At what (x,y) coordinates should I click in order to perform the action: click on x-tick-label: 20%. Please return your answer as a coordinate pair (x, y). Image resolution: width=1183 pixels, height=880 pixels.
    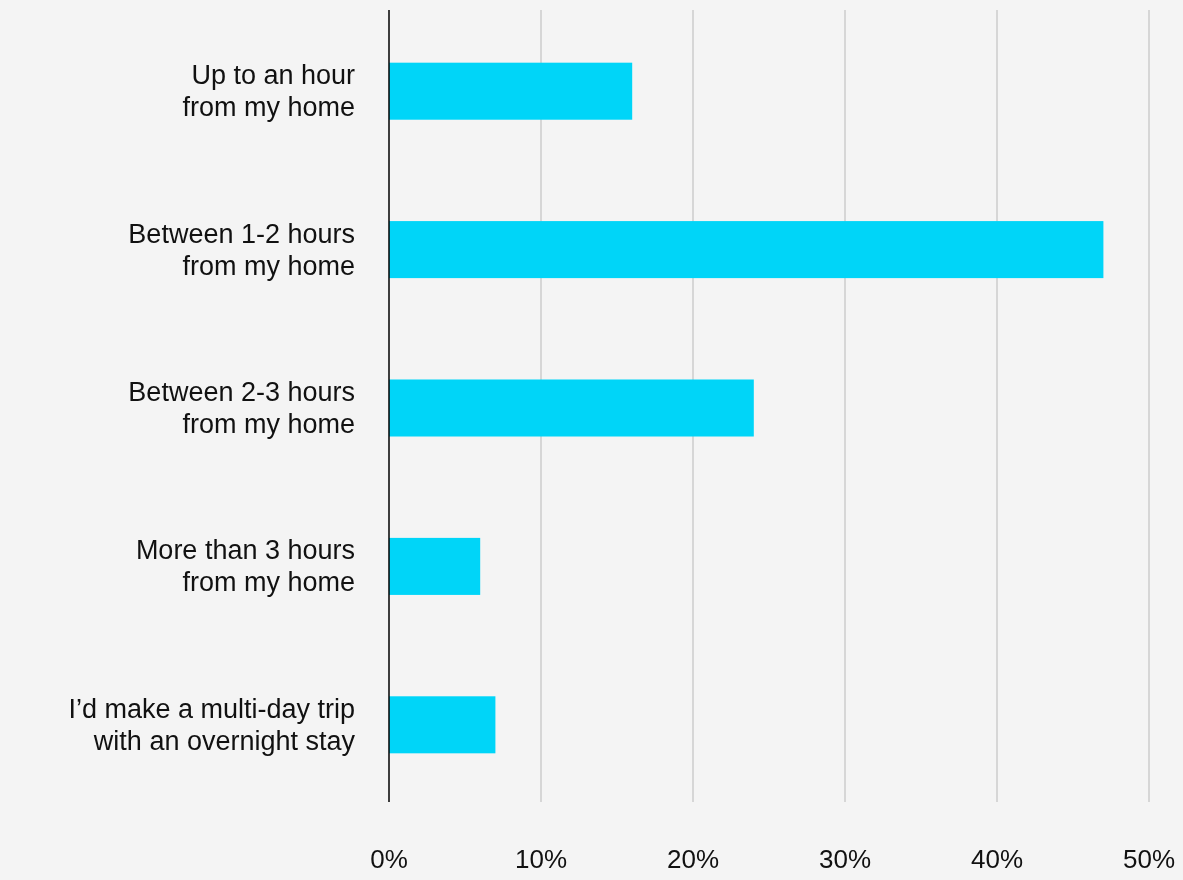
    Looking at the image, I should click on (693, 859).